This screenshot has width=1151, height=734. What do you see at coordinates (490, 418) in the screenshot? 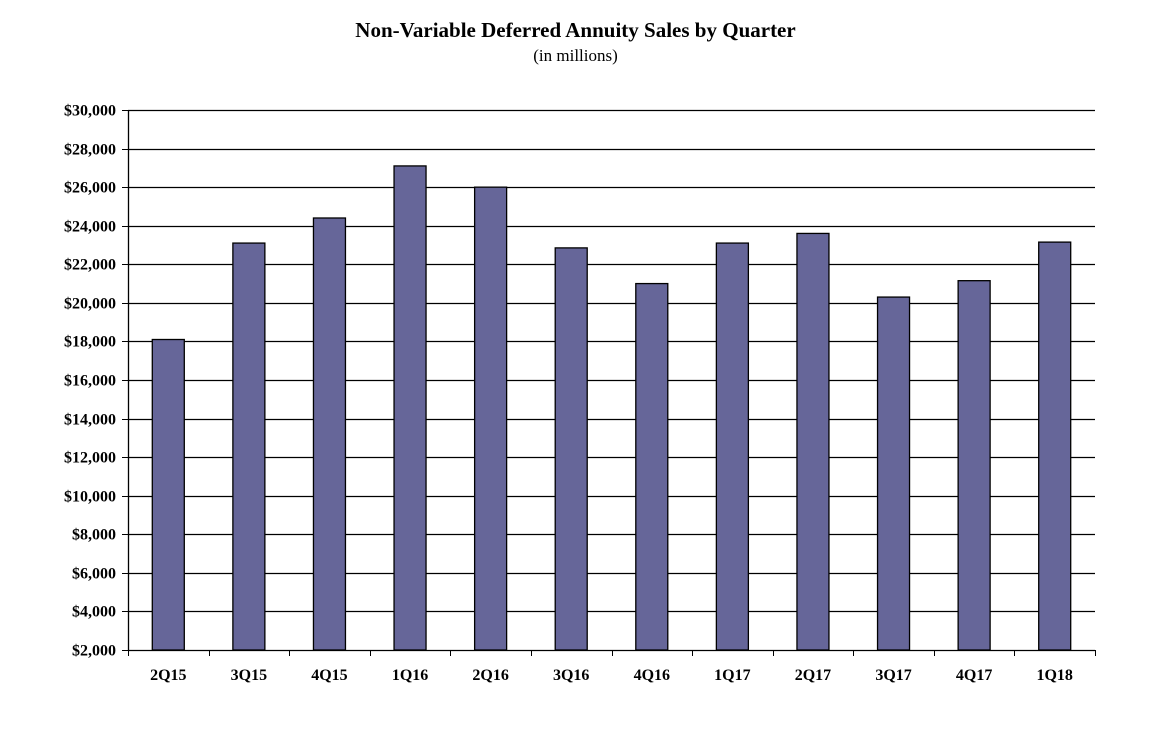
I see `bar-2Q16` at bounding box center [490, 418].